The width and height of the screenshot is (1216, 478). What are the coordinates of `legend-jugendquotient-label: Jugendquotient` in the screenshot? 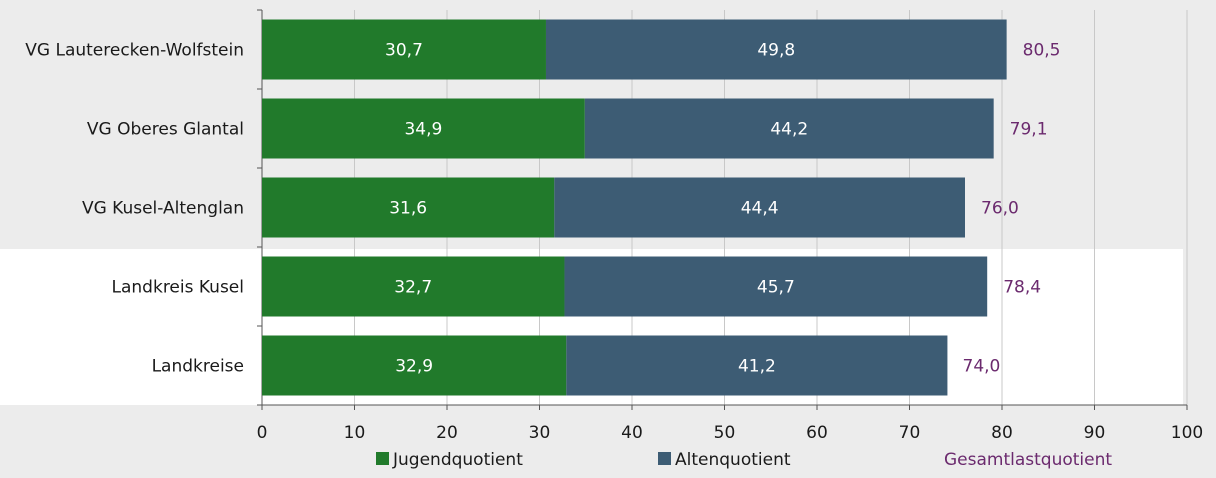 It's located at (457, 460).